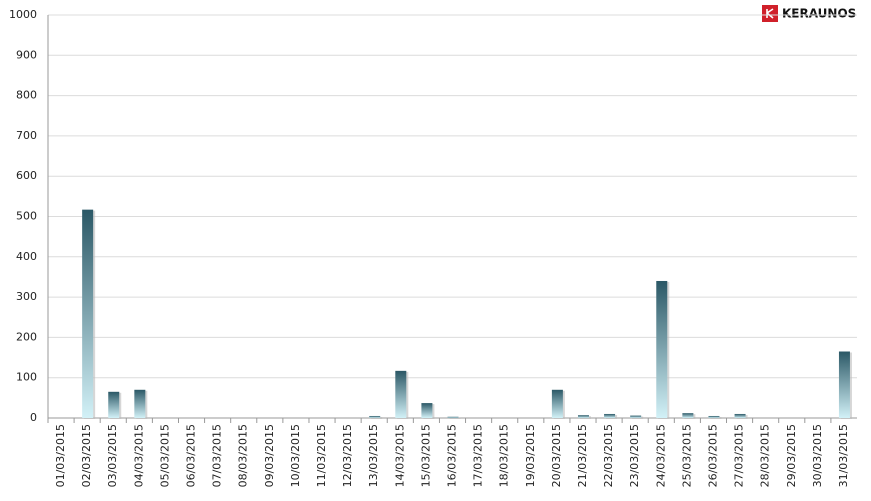 The width and height of the screenshot is (871, 501). Describe the element at coordinates (26, 296) in the screenshot. I see `y-tick-label: 300` at that location.